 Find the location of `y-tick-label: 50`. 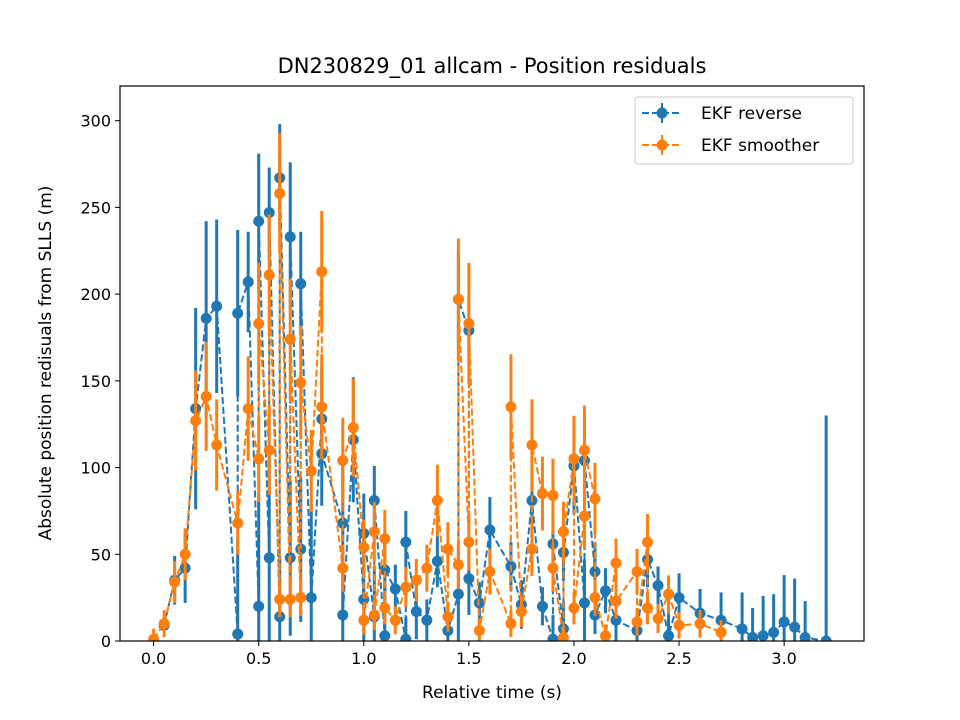

y-tick-label: 50 is located at coordinates (101, 554).